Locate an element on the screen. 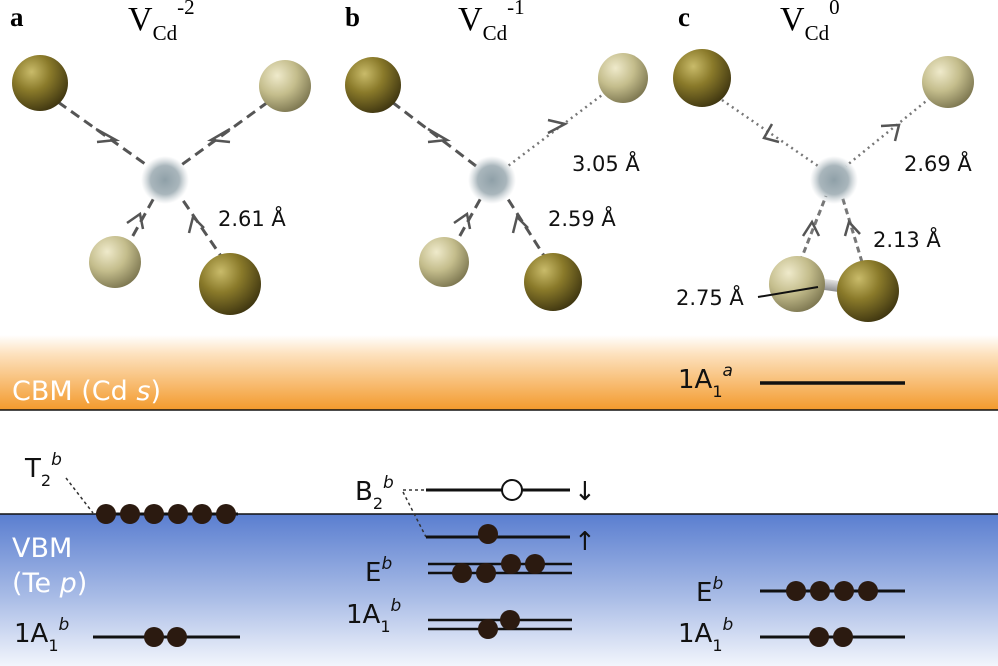 The image size is (998, 666). level-b-a1-electrons is located at coordinates (499, 624).